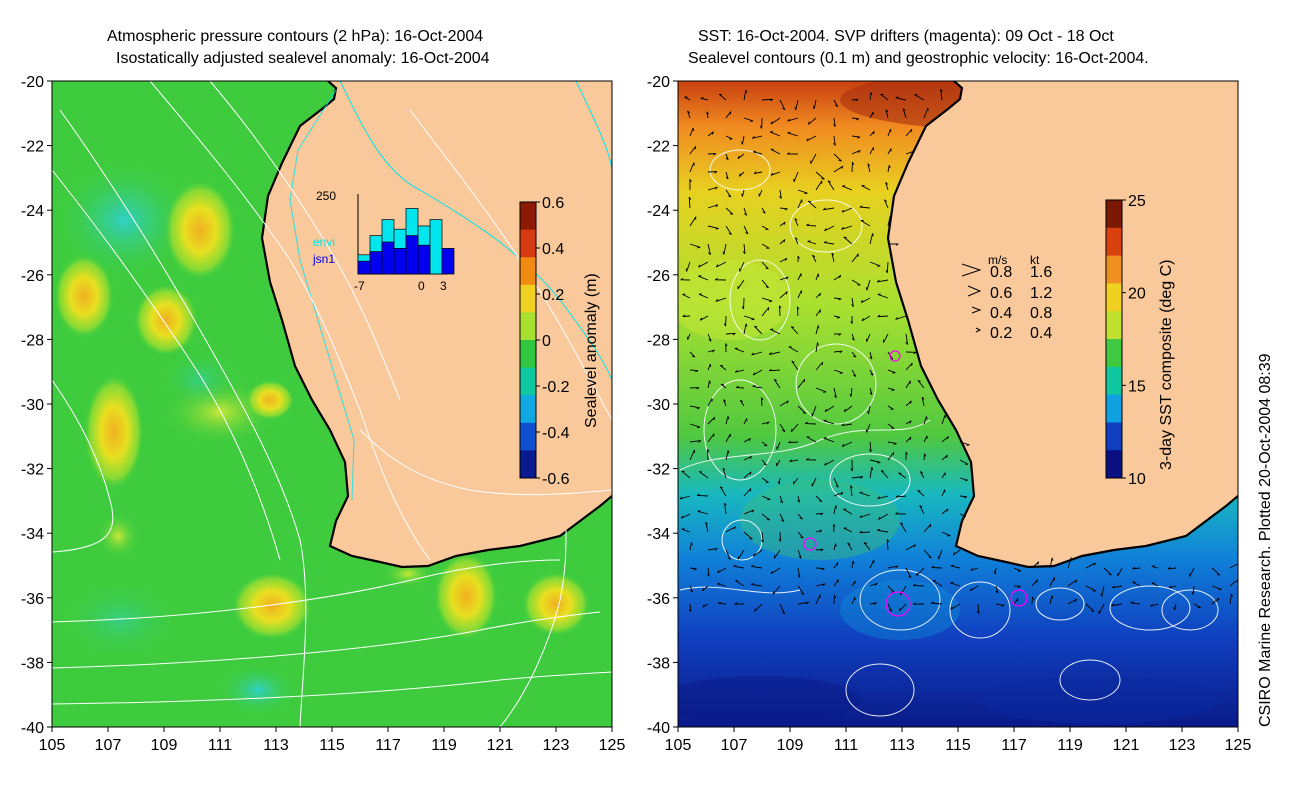 The image size is (1301, 798). Describe the element at coordinates (32, 663) in the screenshot. I see `left-lat-tick-label: -38` at that location.